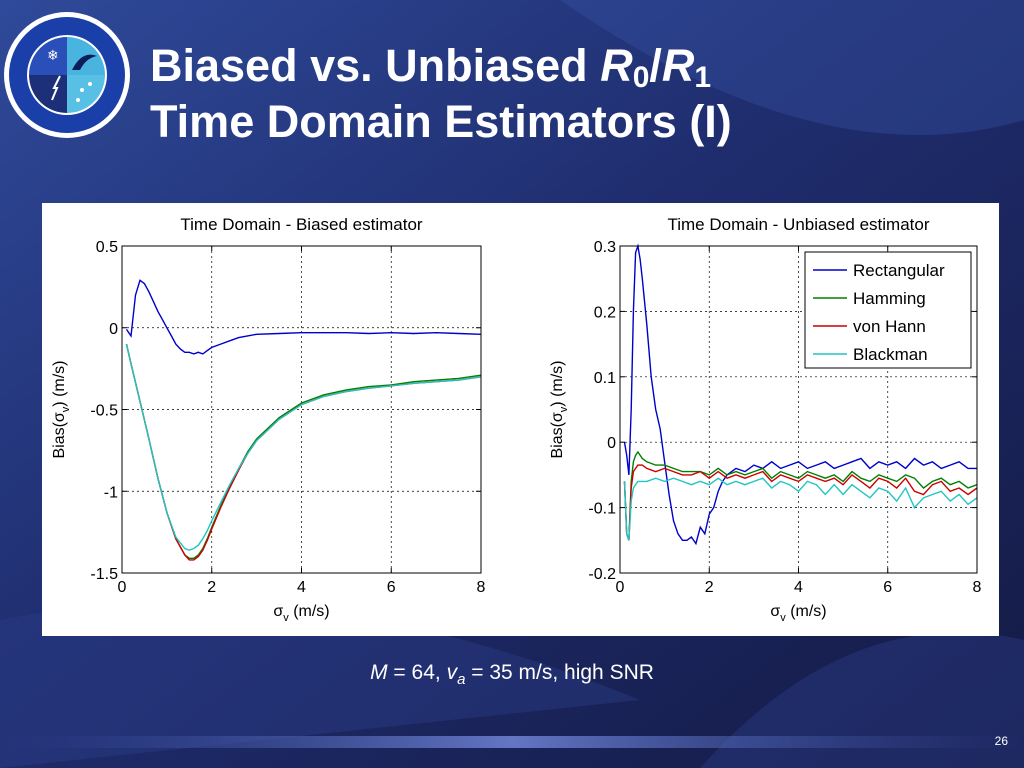  Describe the element at coordinates (602, 574) in the screenshot. I see `y-tick-label: -0.2` at that location.